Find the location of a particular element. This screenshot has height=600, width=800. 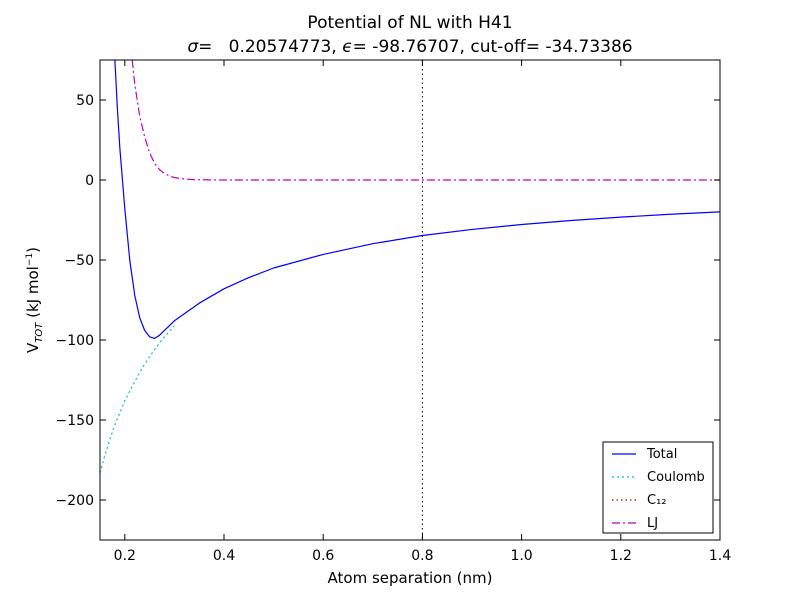

epsilon-symbol: ϵ is located at coordinates (347, 47).